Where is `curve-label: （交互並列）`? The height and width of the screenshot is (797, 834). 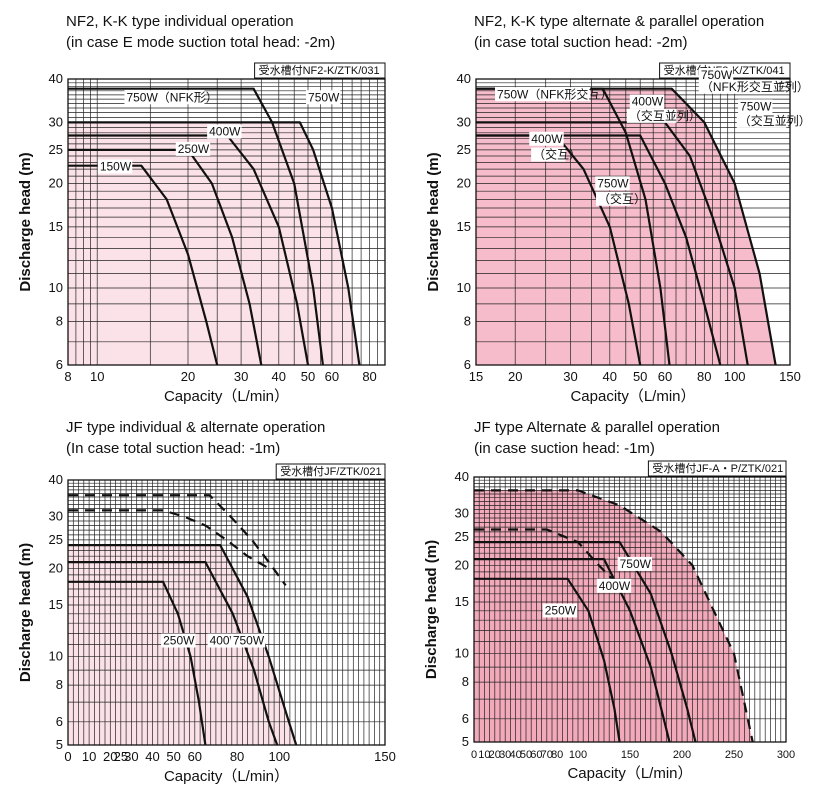
curve-label: （交互並列） is located at coordinates (775, 120).